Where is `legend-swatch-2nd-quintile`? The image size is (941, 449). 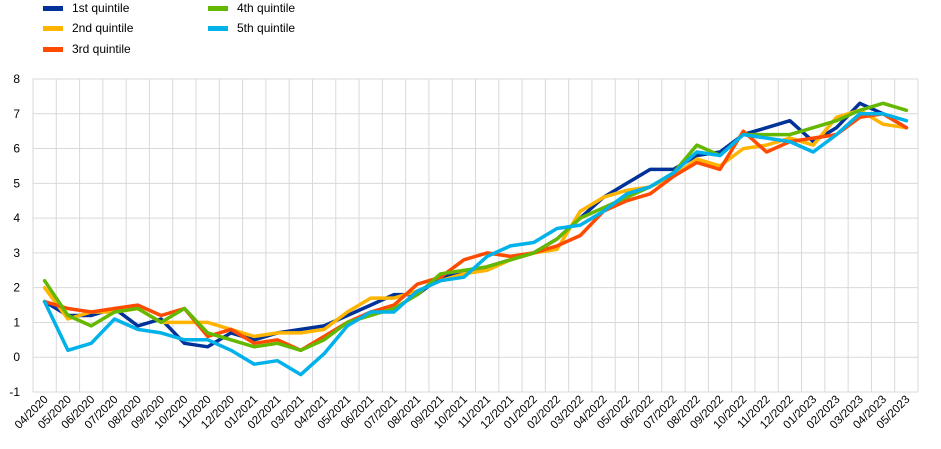 legend-swatch-2nd-quintile is located at coordinates (53, 28).